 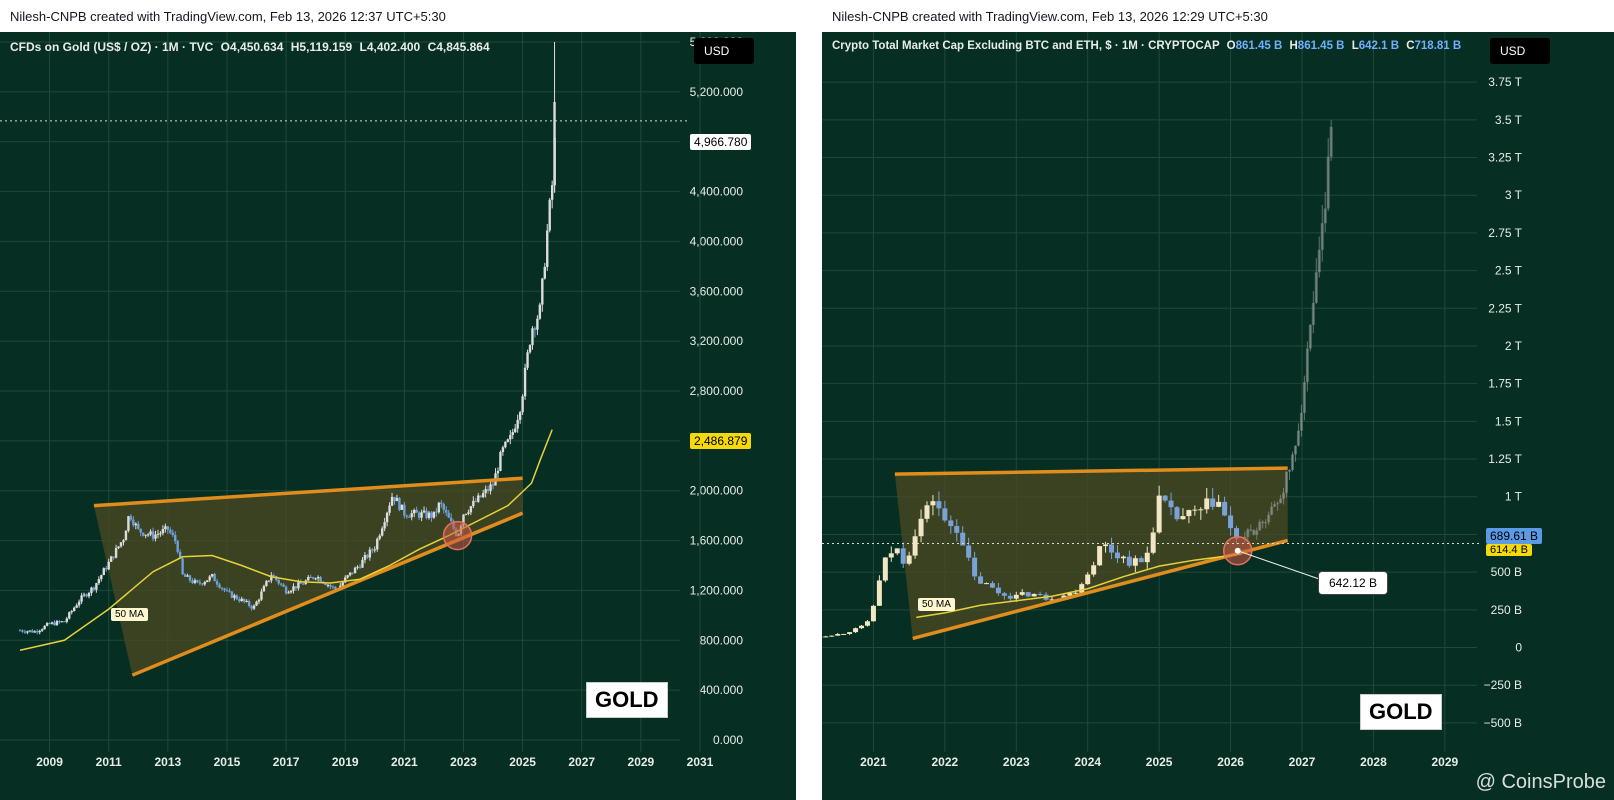 I want to click on low-label: L, so click(x=1355, y=46).